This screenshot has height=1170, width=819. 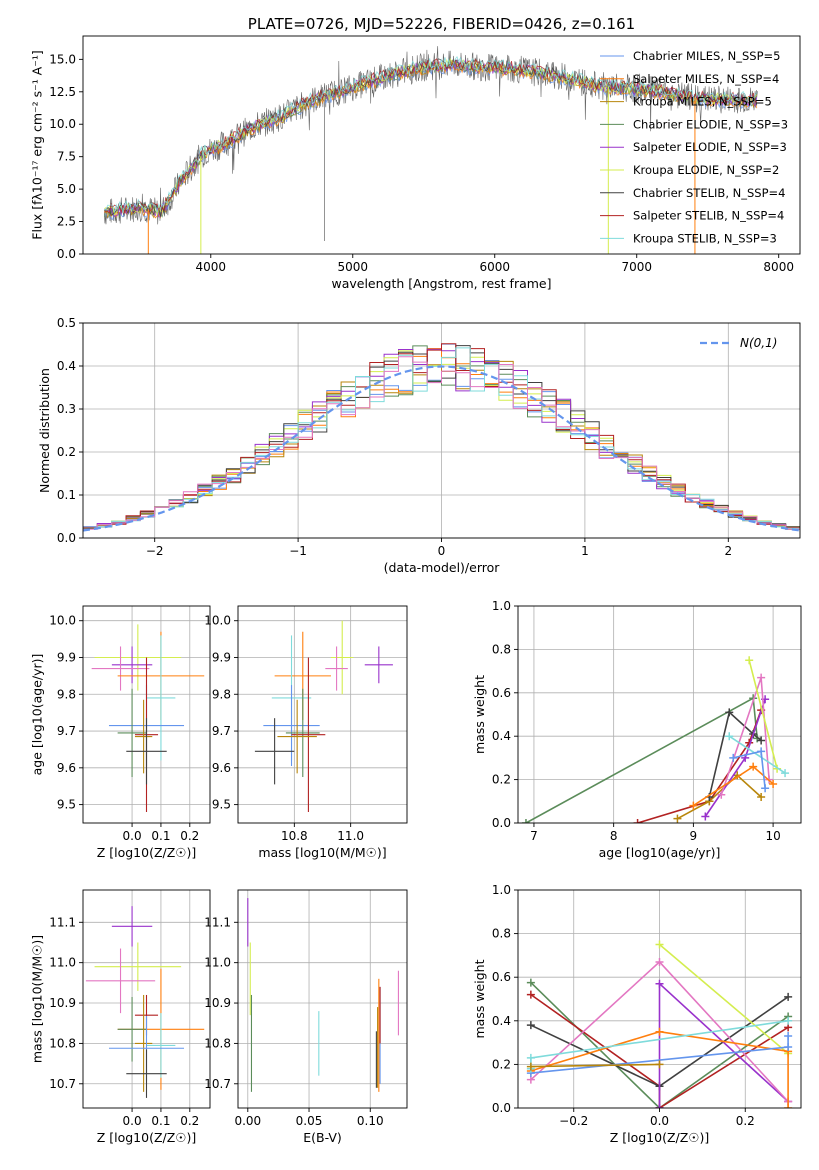 I want to click on spectrum-ytick-label: 2.5, so click(x=66, y=222).